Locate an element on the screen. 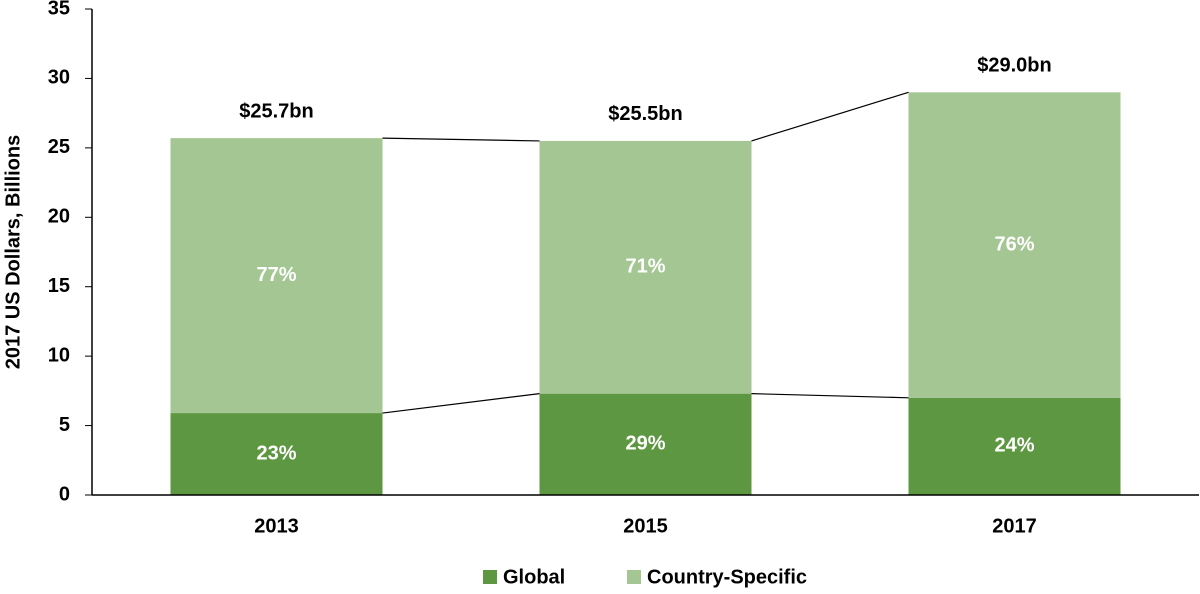 This screenshot has width=1200, height=594. y-tick-label: 25 is located at coordinates (59, 147).